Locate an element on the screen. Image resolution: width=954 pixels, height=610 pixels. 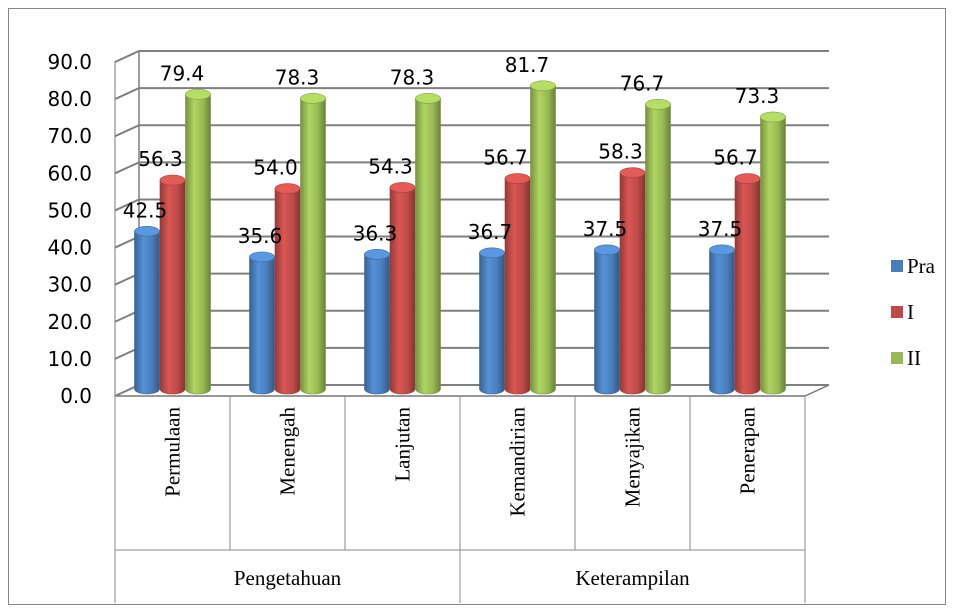
data-label: 37.5 is located at coordinates (605, 229).